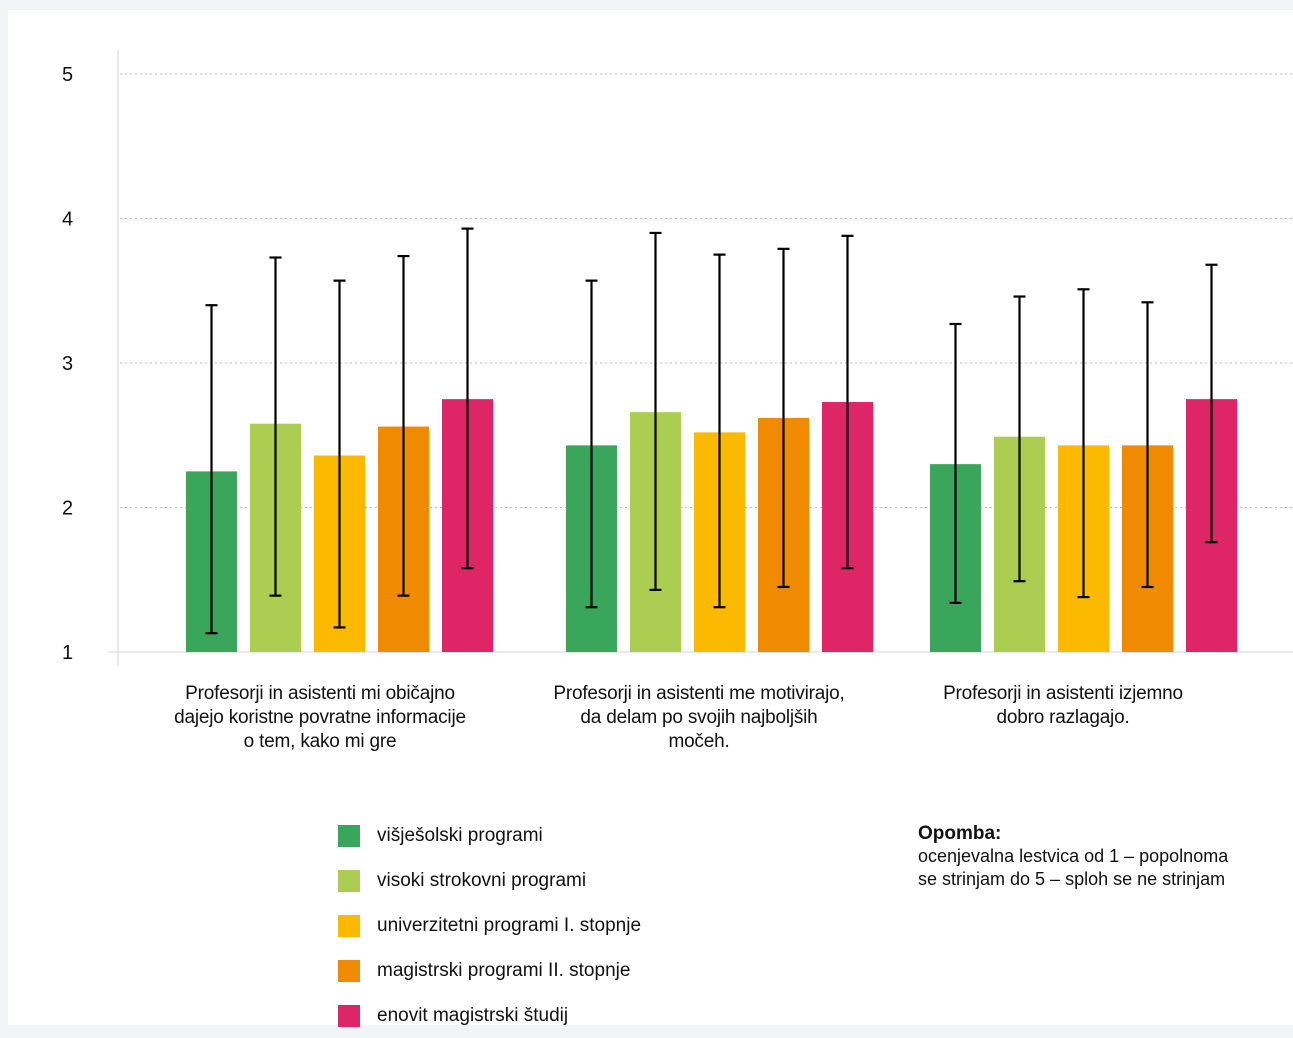 The width and height of the screenshot is (1293, 1038). I want to click on y-tick-label: 5, so click(67, 75).